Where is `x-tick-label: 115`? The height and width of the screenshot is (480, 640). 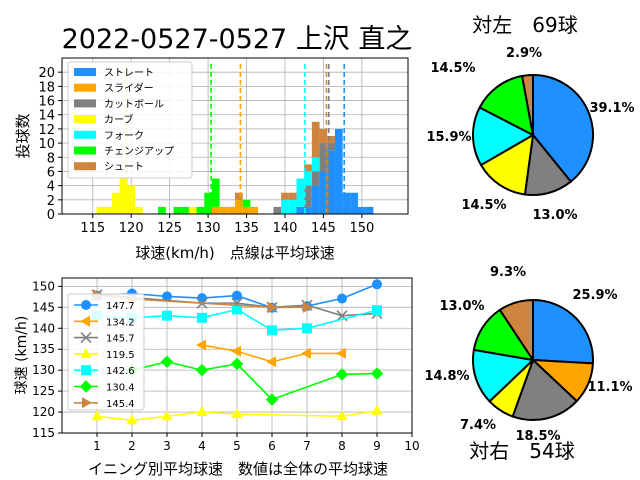 x-tick-label: 115 is located at coordinates (92, 228).